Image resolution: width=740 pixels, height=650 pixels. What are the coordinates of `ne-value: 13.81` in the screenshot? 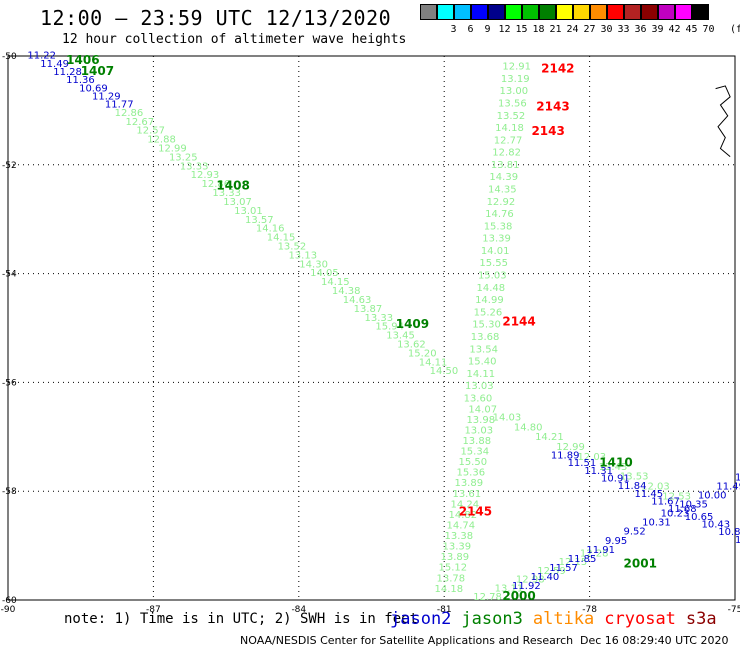 It's located at (505, 165).